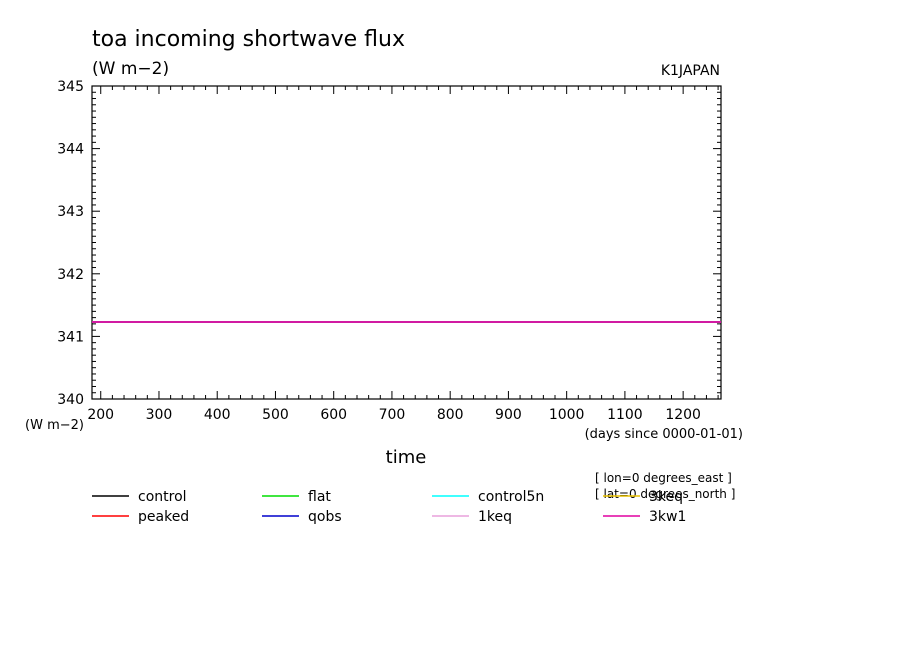 The height and width of the screenshot is (654, 904). Describe the element at coordinates (159, 415) in the screenshot. I see `x-tick-label: 300` at that location.